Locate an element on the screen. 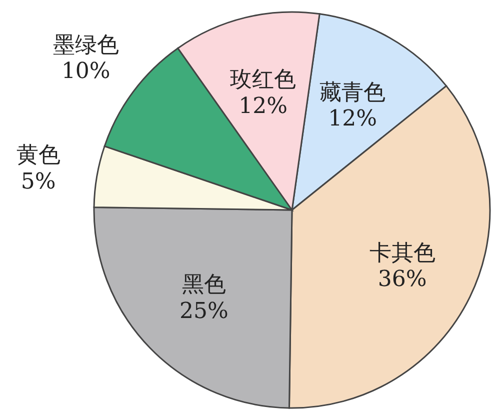 The height and width of the screenshot is (413, 496). slice-label: 墨绿色 is located at coordinates (85, 45).